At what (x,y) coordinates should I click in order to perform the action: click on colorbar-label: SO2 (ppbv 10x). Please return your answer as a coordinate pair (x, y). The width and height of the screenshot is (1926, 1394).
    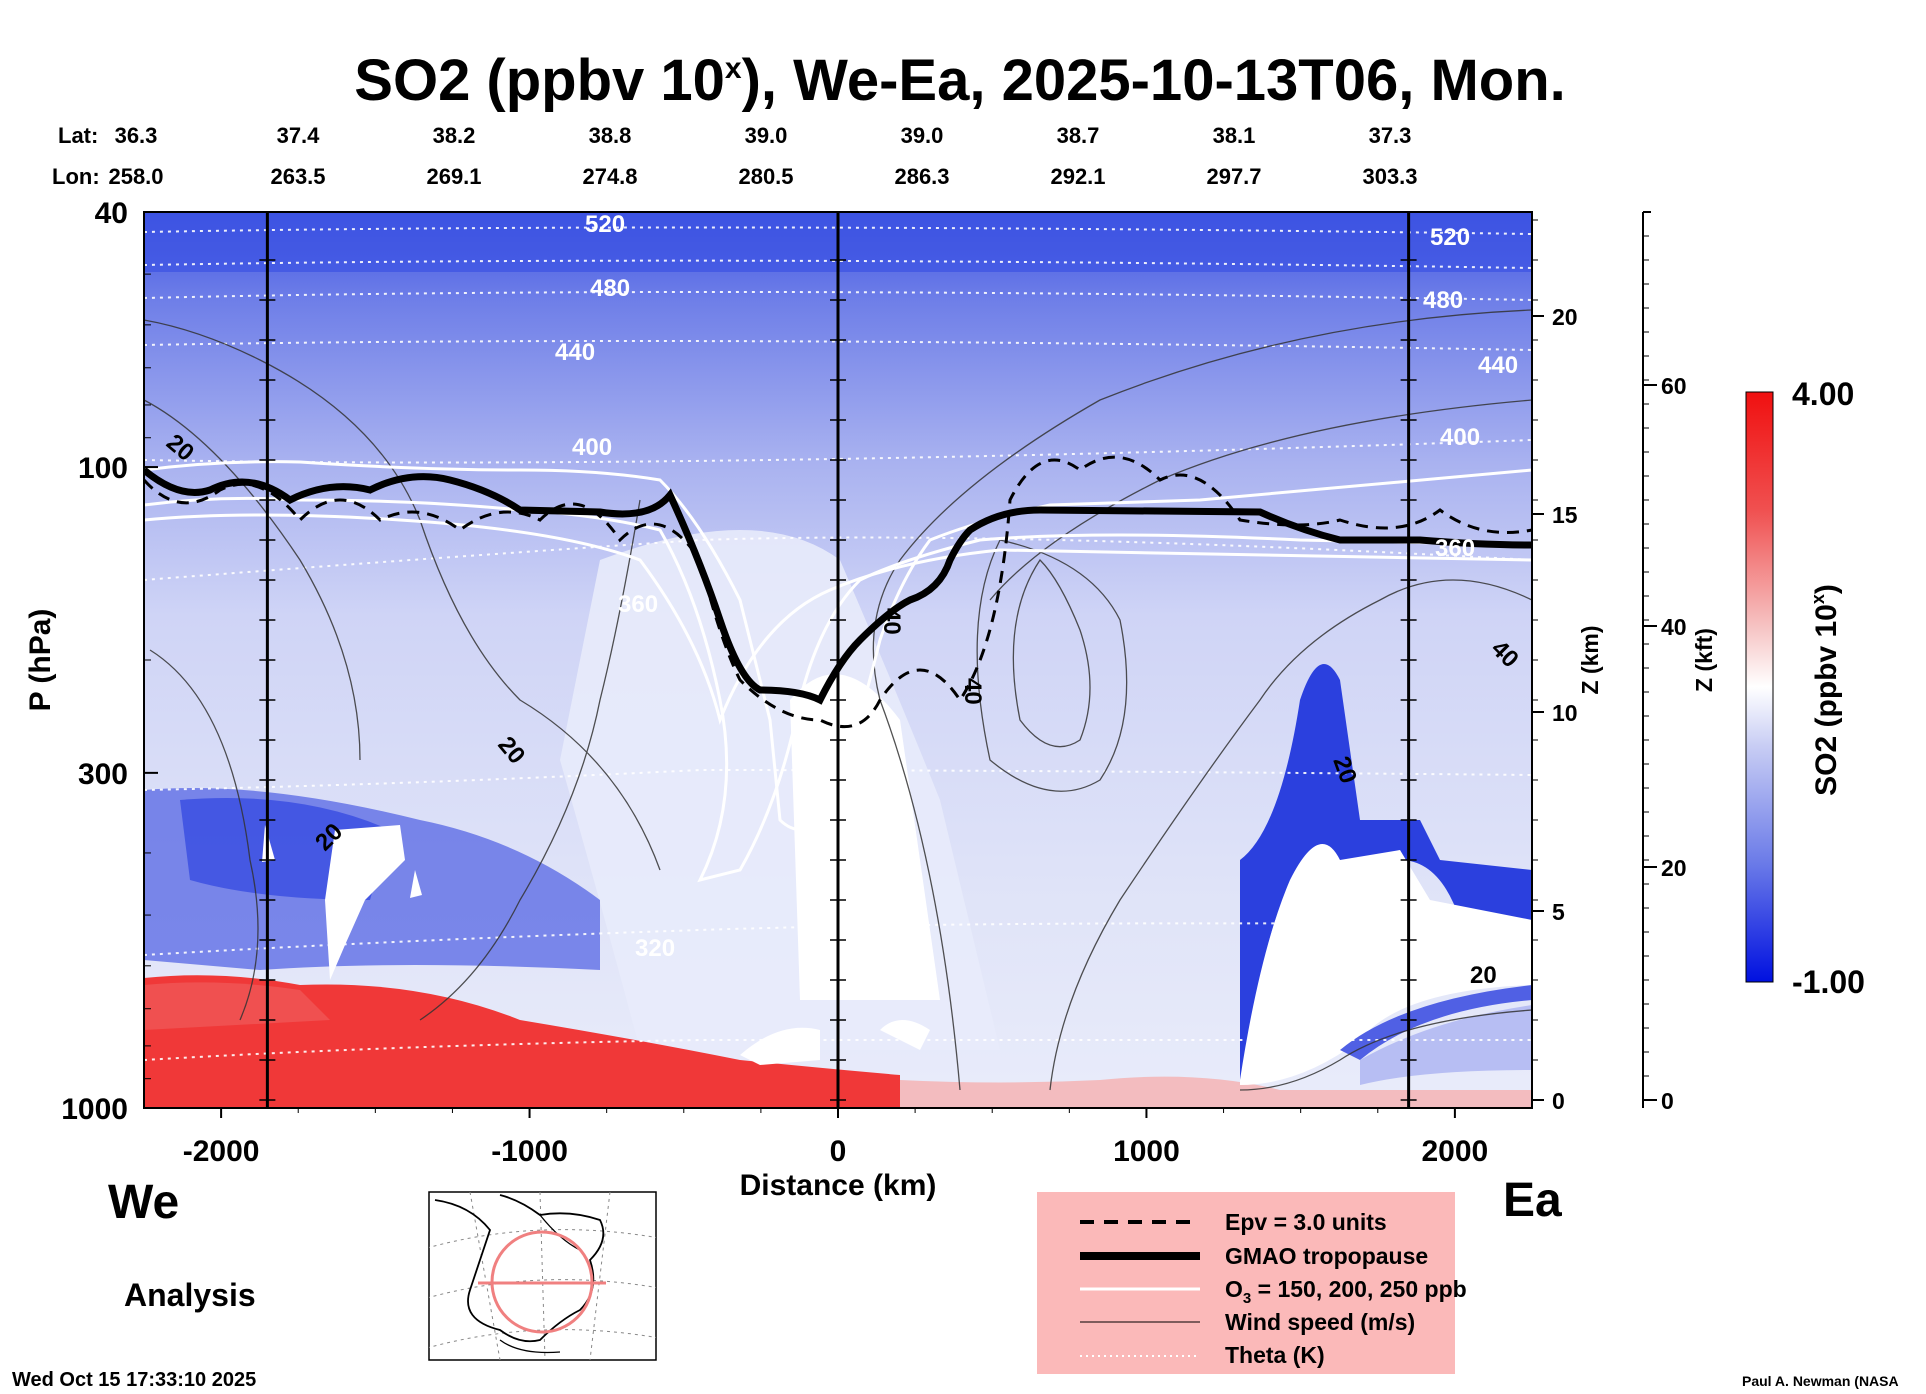
    Looking at the image, I should click on (1825, 690).